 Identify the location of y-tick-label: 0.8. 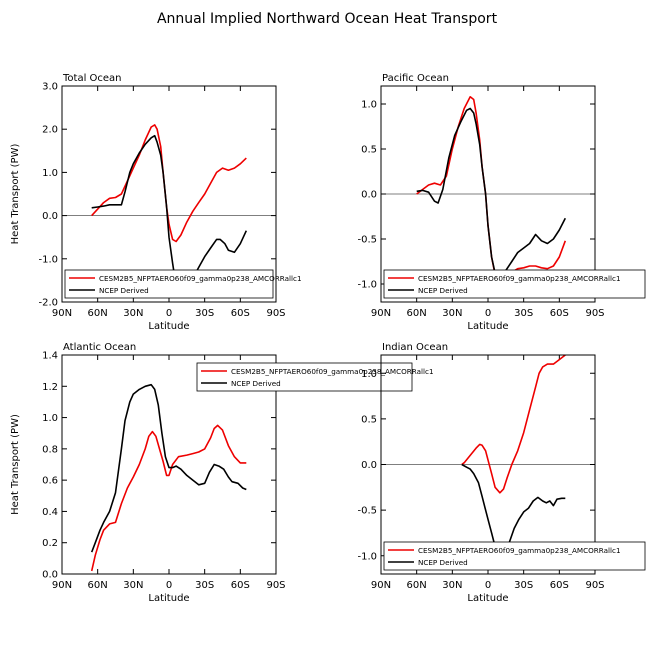
(50, 449).